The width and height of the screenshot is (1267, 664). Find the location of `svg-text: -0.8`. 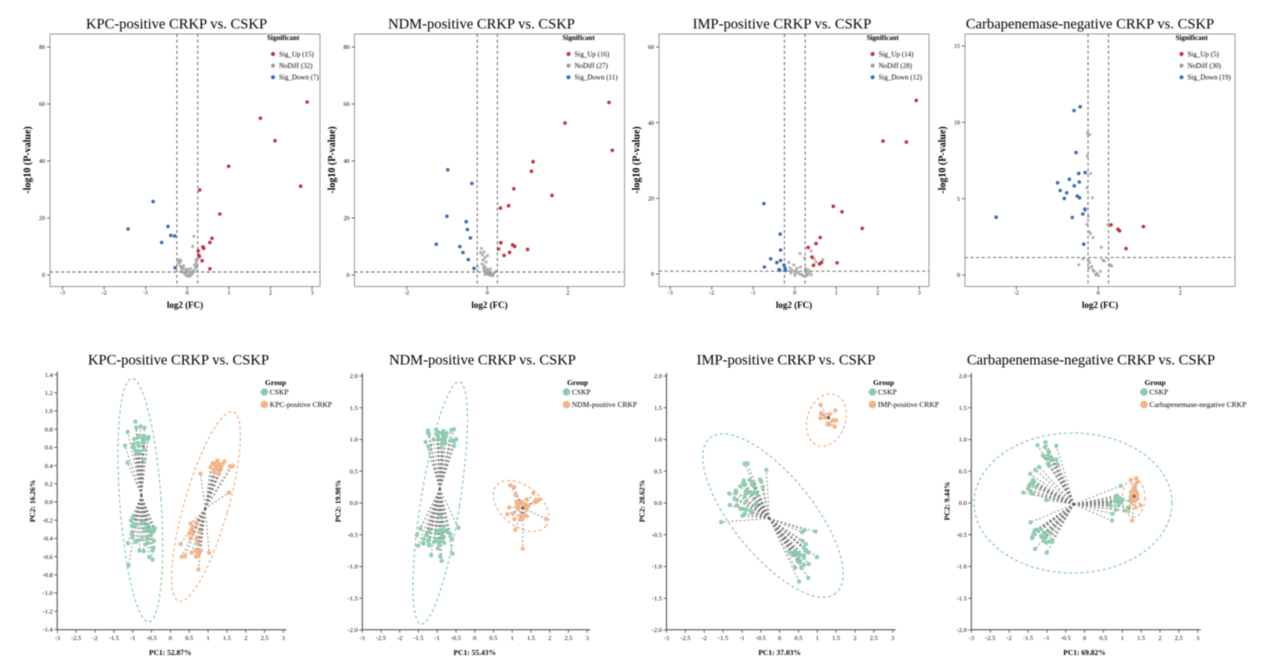

svg-text: -0.8 is located at coordinates (48, 575).